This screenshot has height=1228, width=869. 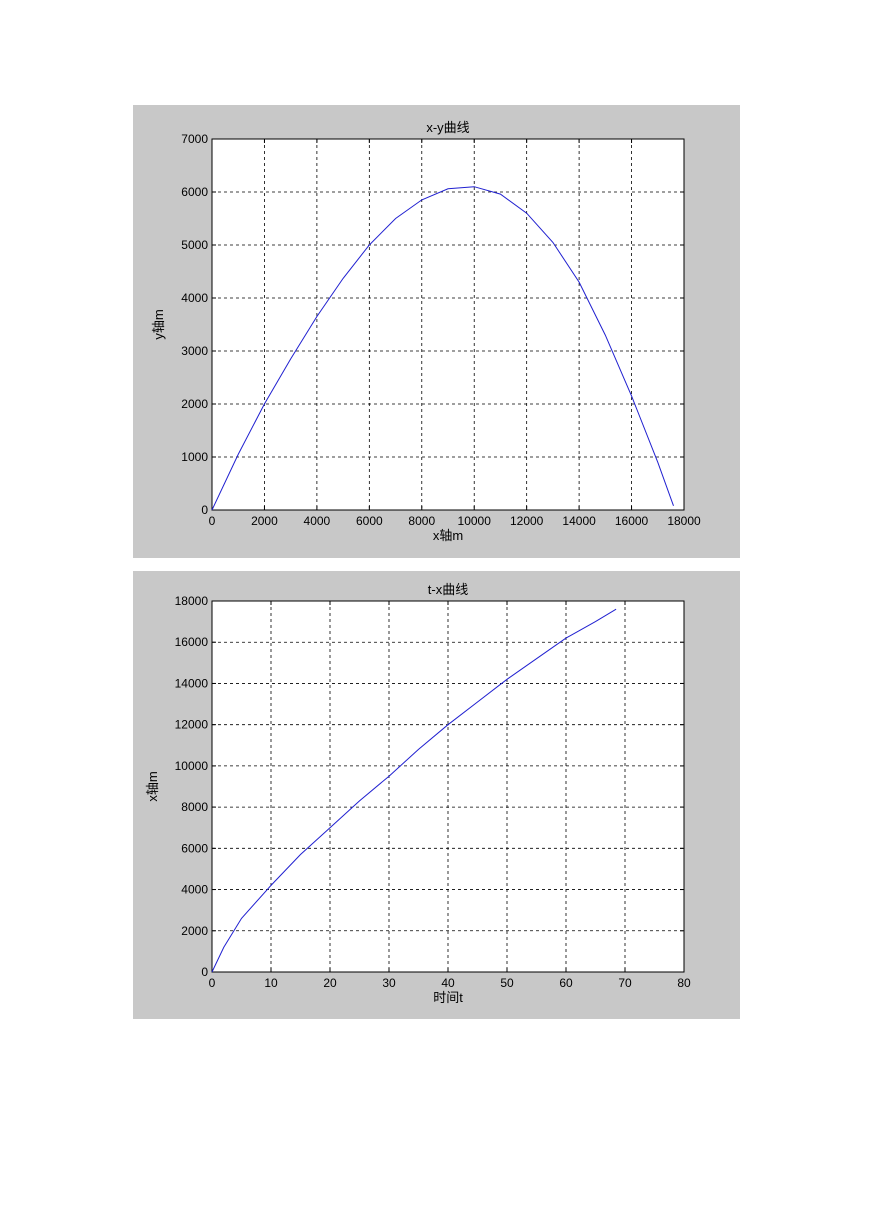 What do you see at coordinates (271, 983) in the screenshot?
I see `x-tick-label: 10` at bounding box center [271, 983].